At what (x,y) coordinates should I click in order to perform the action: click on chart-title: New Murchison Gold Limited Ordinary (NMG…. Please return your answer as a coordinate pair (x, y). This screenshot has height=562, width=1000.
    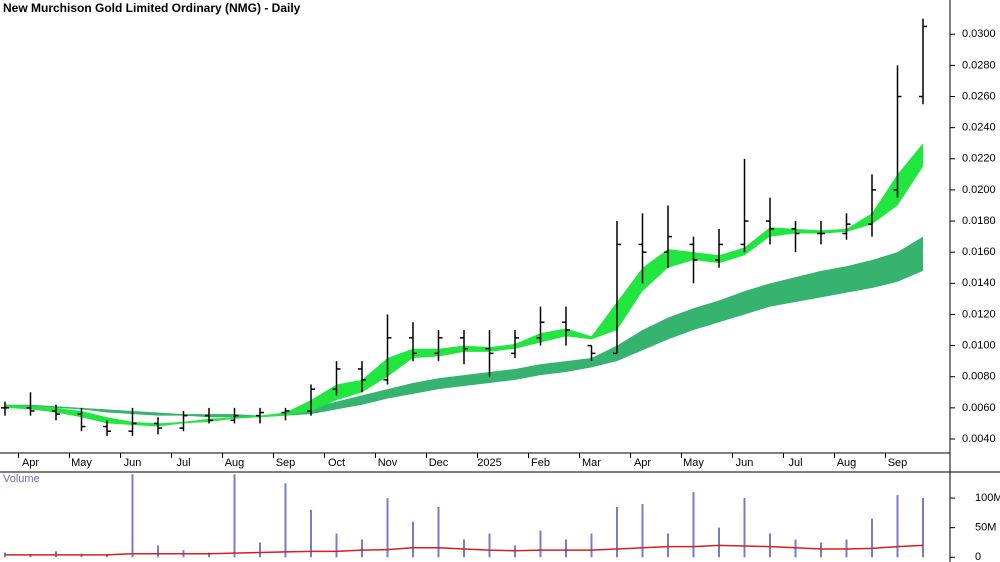
    Looking at the image, I should click on (152, 8).